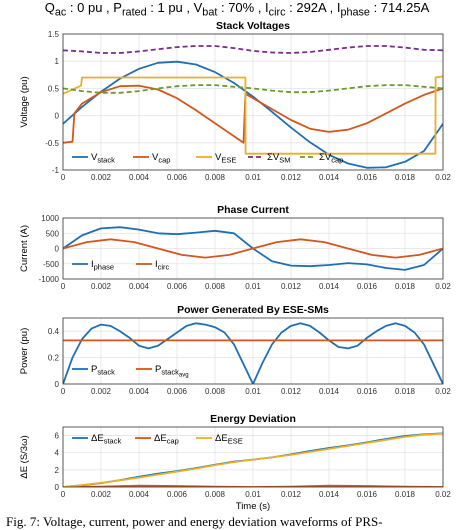 The width and height of the screenshot is (474, 530). Describe the element at coordinates (57, 436) in the screenshot. I see `y-tick-label: 6` at that location.